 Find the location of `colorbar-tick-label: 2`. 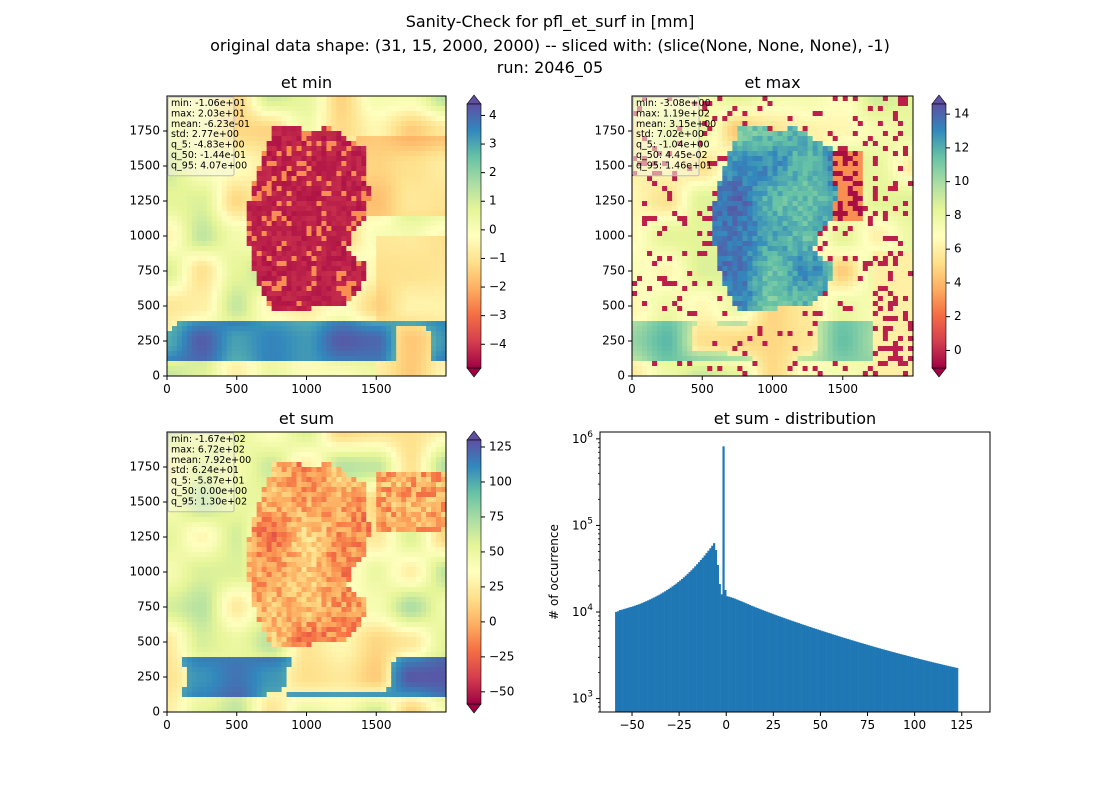

colorbar-tick-label: 2 is located at coordinates (493, 172).